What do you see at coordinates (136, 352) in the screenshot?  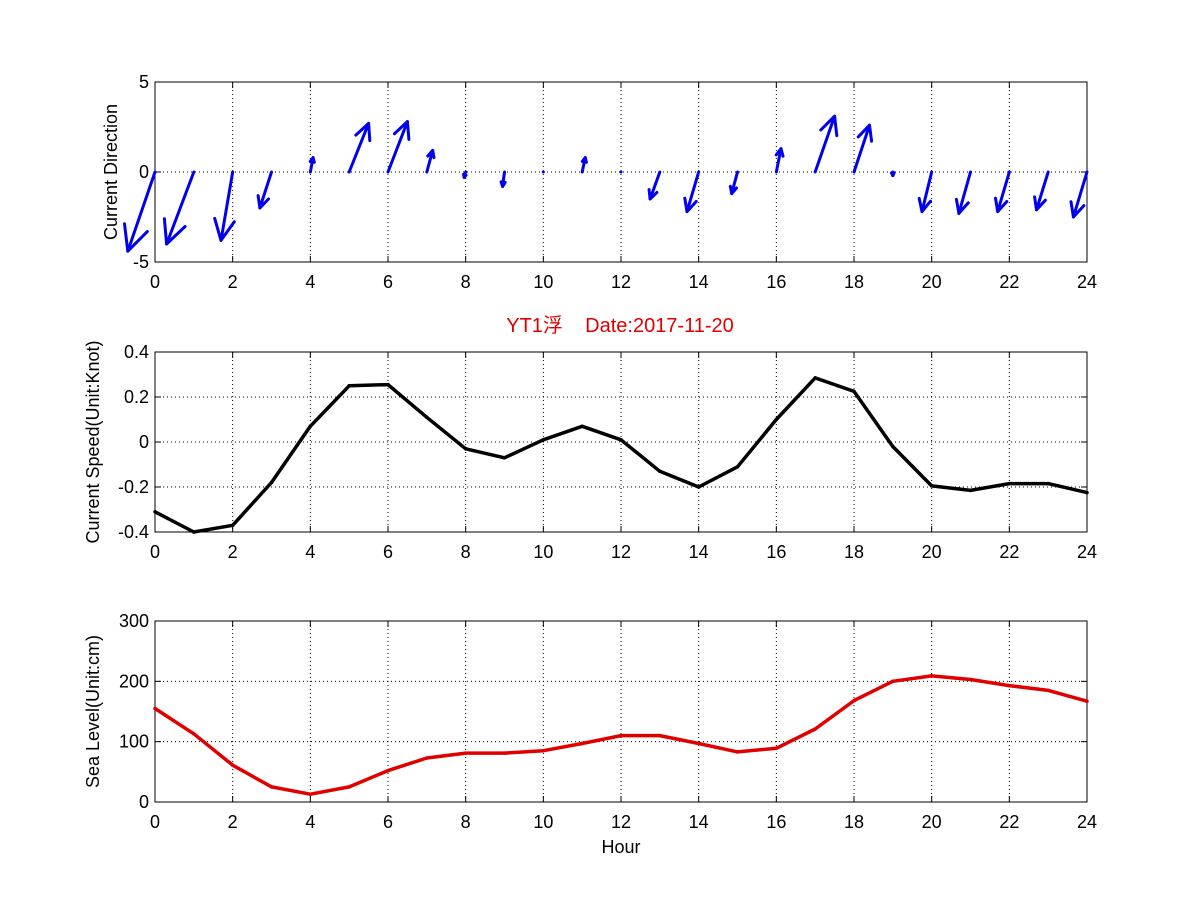 I see `current-speed-y-tick-label: 0.4` at bounding box center [136, 352].